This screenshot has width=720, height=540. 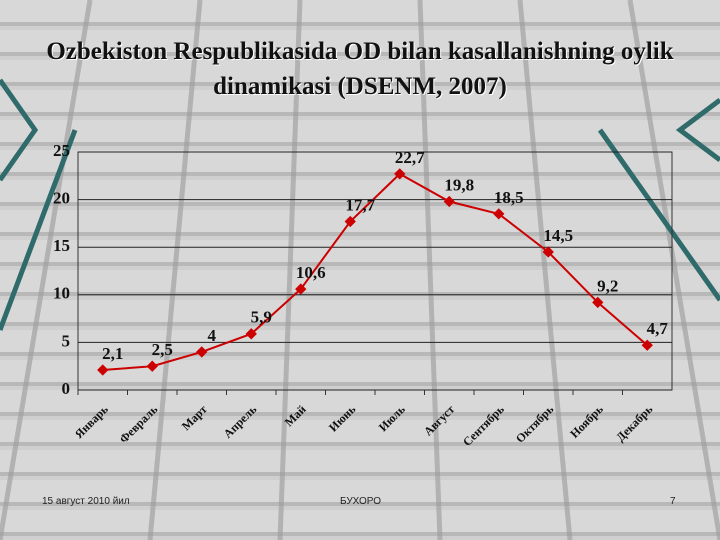 I want to click on x-tick-label: Январь, so click(x=91, y=421).